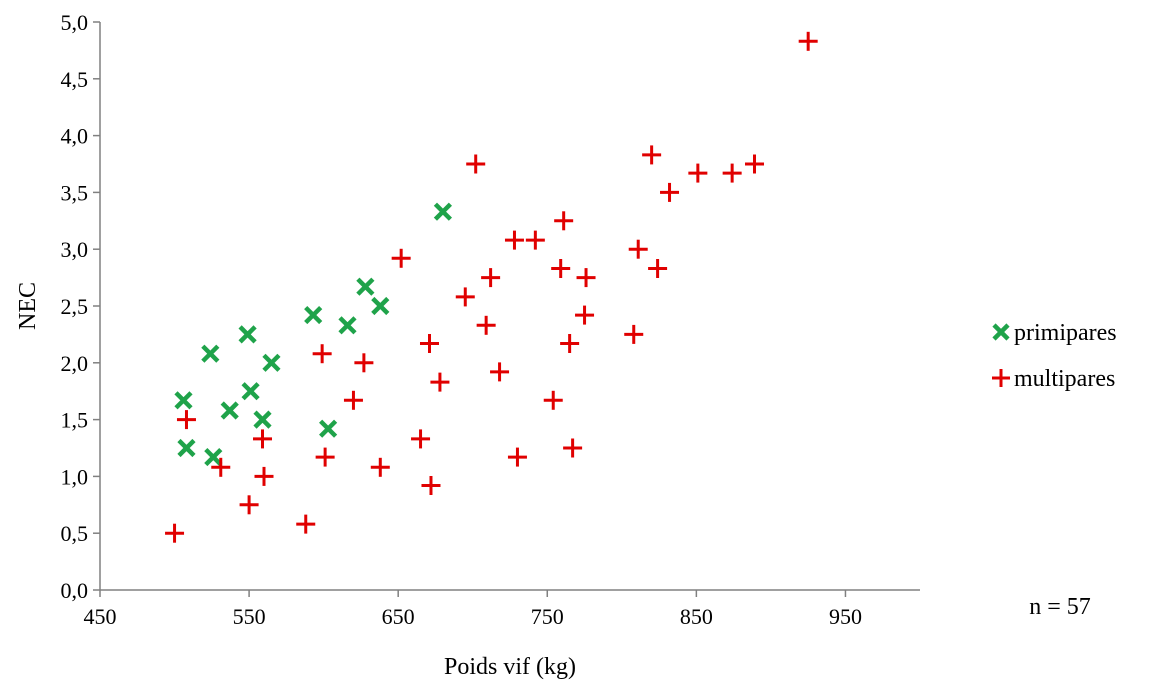 The width and height of the screenshot is (1162, 693). What do you see at coordinates (75, 363) in the screenshot?
I see `y-tick-label: 2,0` at bounding box center [75, 363].